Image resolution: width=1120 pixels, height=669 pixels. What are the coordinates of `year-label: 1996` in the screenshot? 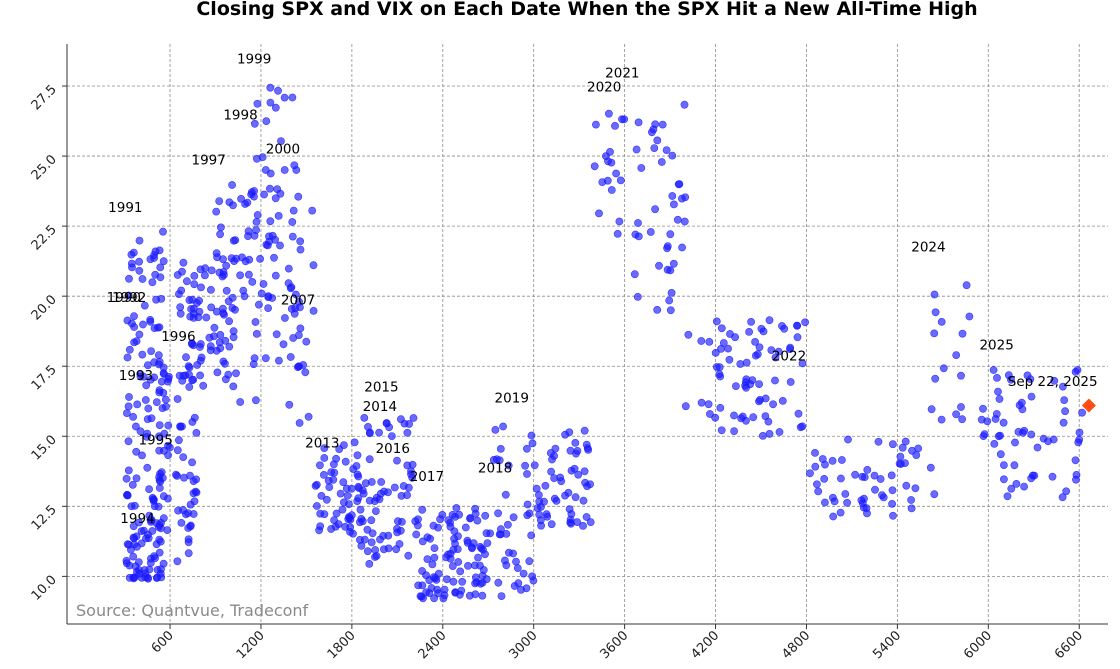 It's located at (178, 337).